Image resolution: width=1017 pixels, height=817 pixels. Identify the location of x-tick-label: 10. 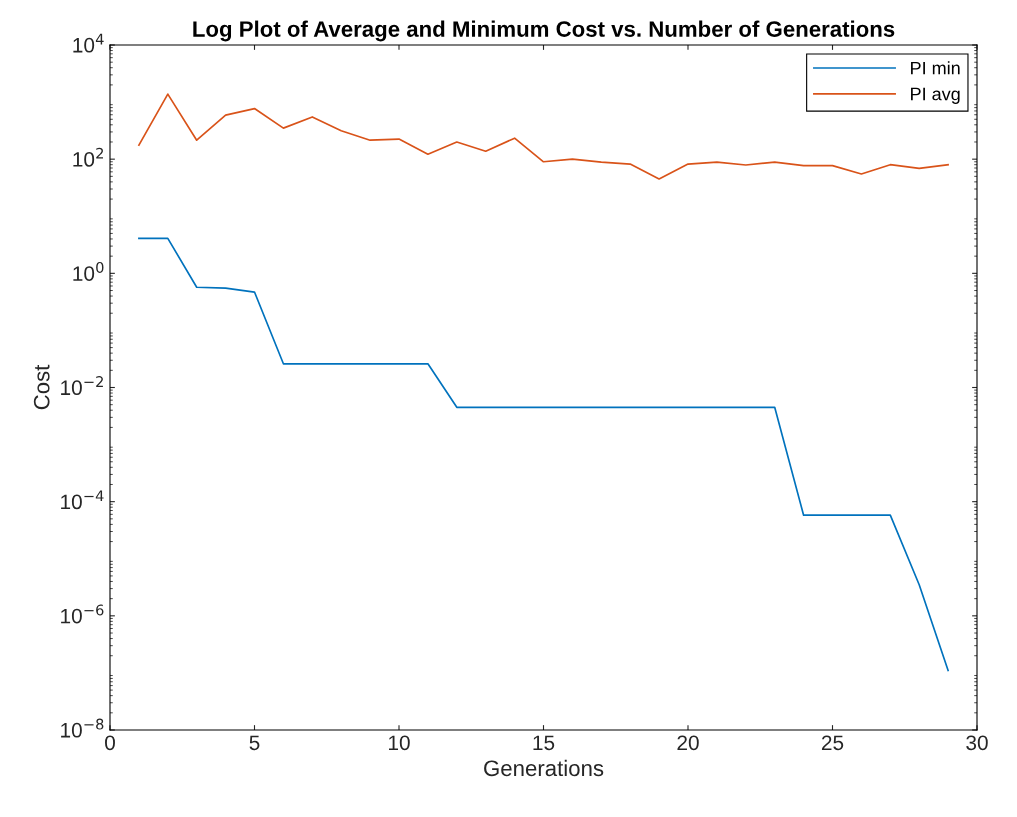
(399, 743).